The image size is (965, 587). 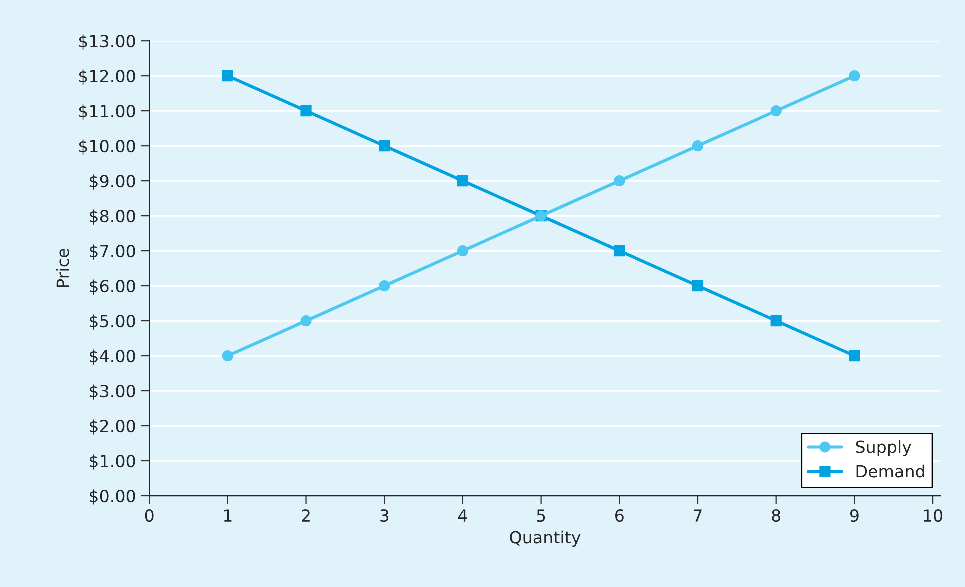 I want to click on x-tick-label: 0, so click(x=149, y=516).